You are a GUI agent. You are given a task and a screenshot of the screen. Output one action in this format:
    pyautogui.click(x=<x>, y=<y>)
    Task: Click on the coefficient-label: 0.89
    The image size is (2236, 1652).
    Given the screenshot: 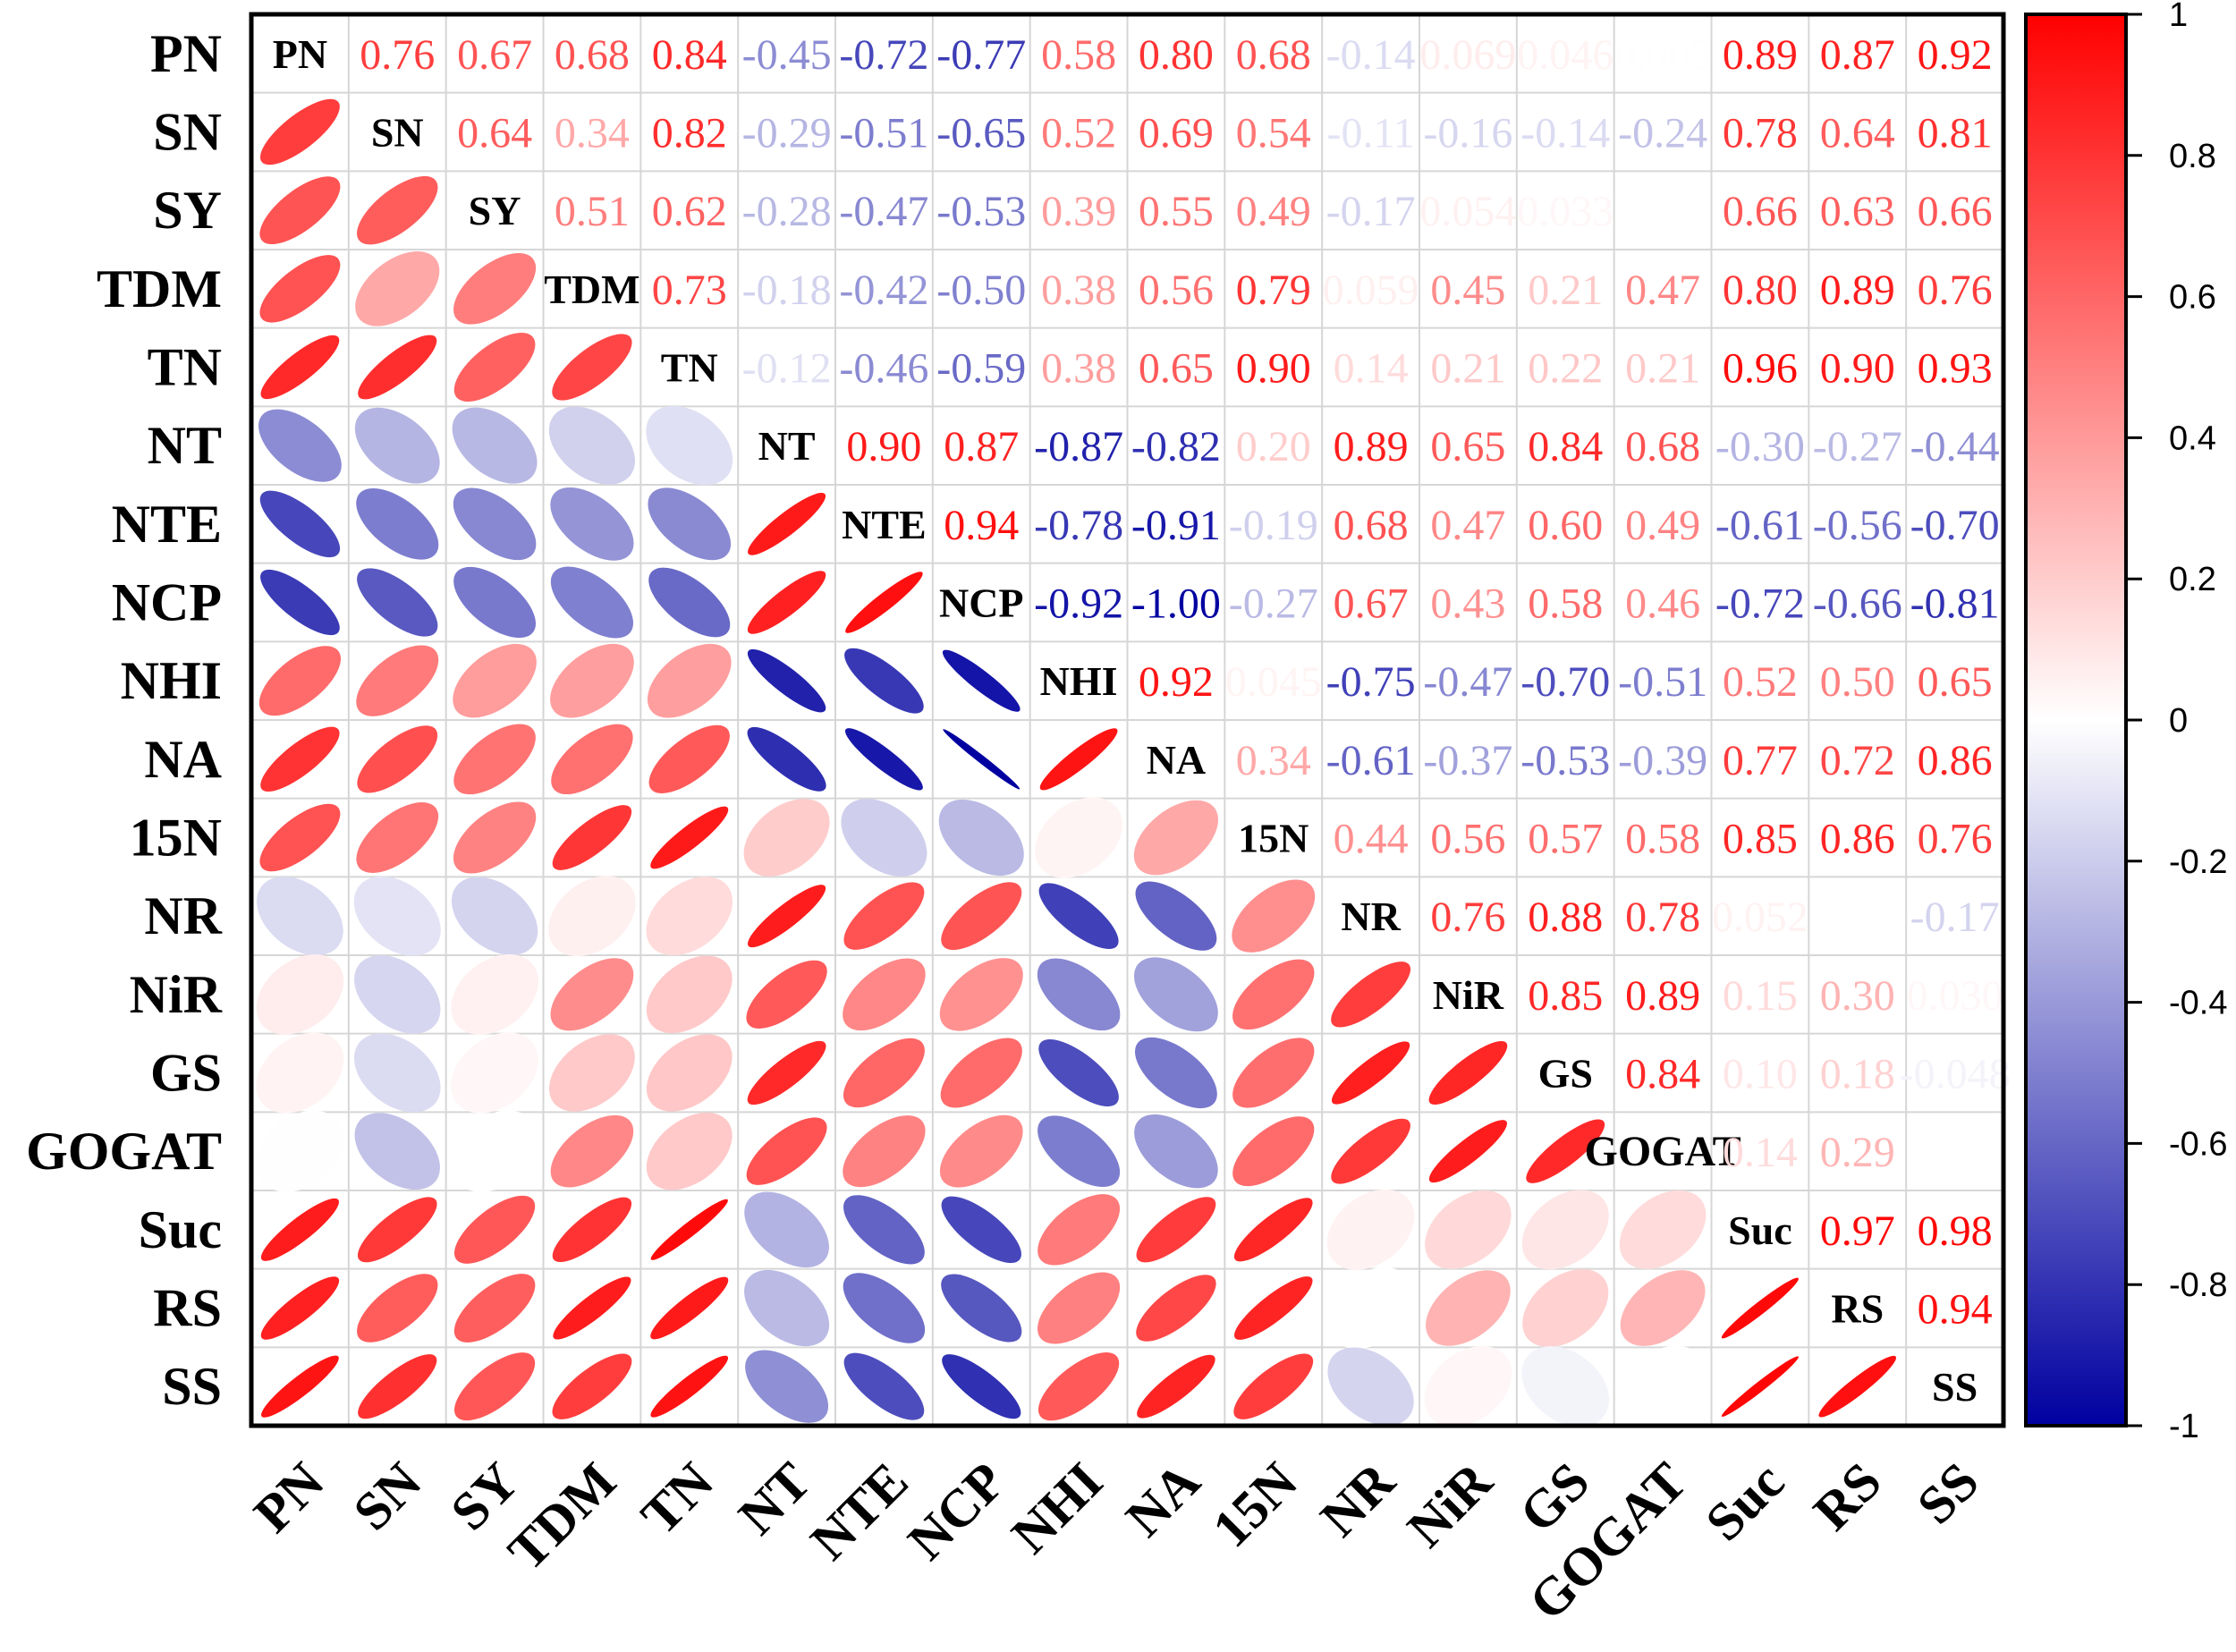 What is the action you would take?
    pyautogui.click(x=1662, y=996)
    